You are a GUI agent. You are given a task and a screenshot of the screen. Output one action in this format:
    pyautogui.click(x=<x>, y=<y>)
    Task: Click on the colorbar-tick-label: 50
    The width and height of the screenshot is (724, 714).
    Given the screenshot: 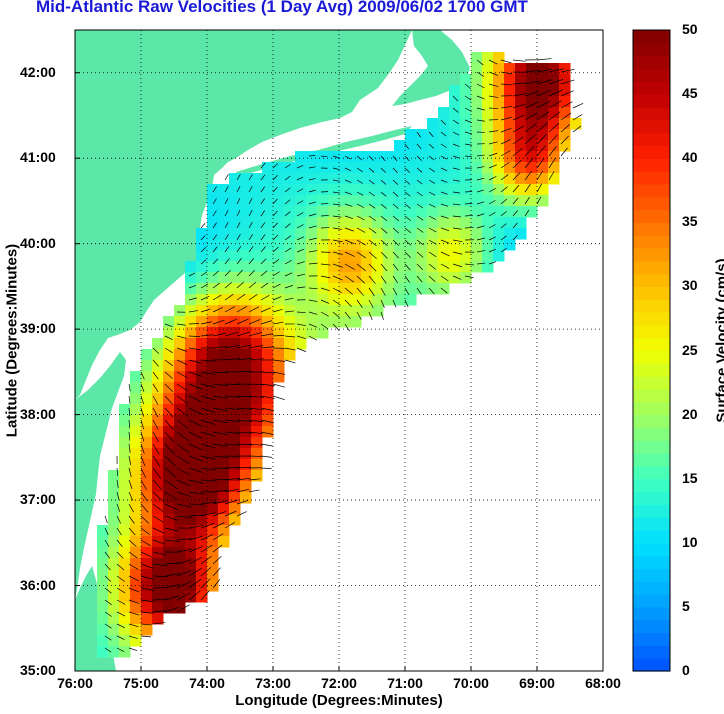 What is the action you would take?
    pyautogui.click(x=690, y=29)
    